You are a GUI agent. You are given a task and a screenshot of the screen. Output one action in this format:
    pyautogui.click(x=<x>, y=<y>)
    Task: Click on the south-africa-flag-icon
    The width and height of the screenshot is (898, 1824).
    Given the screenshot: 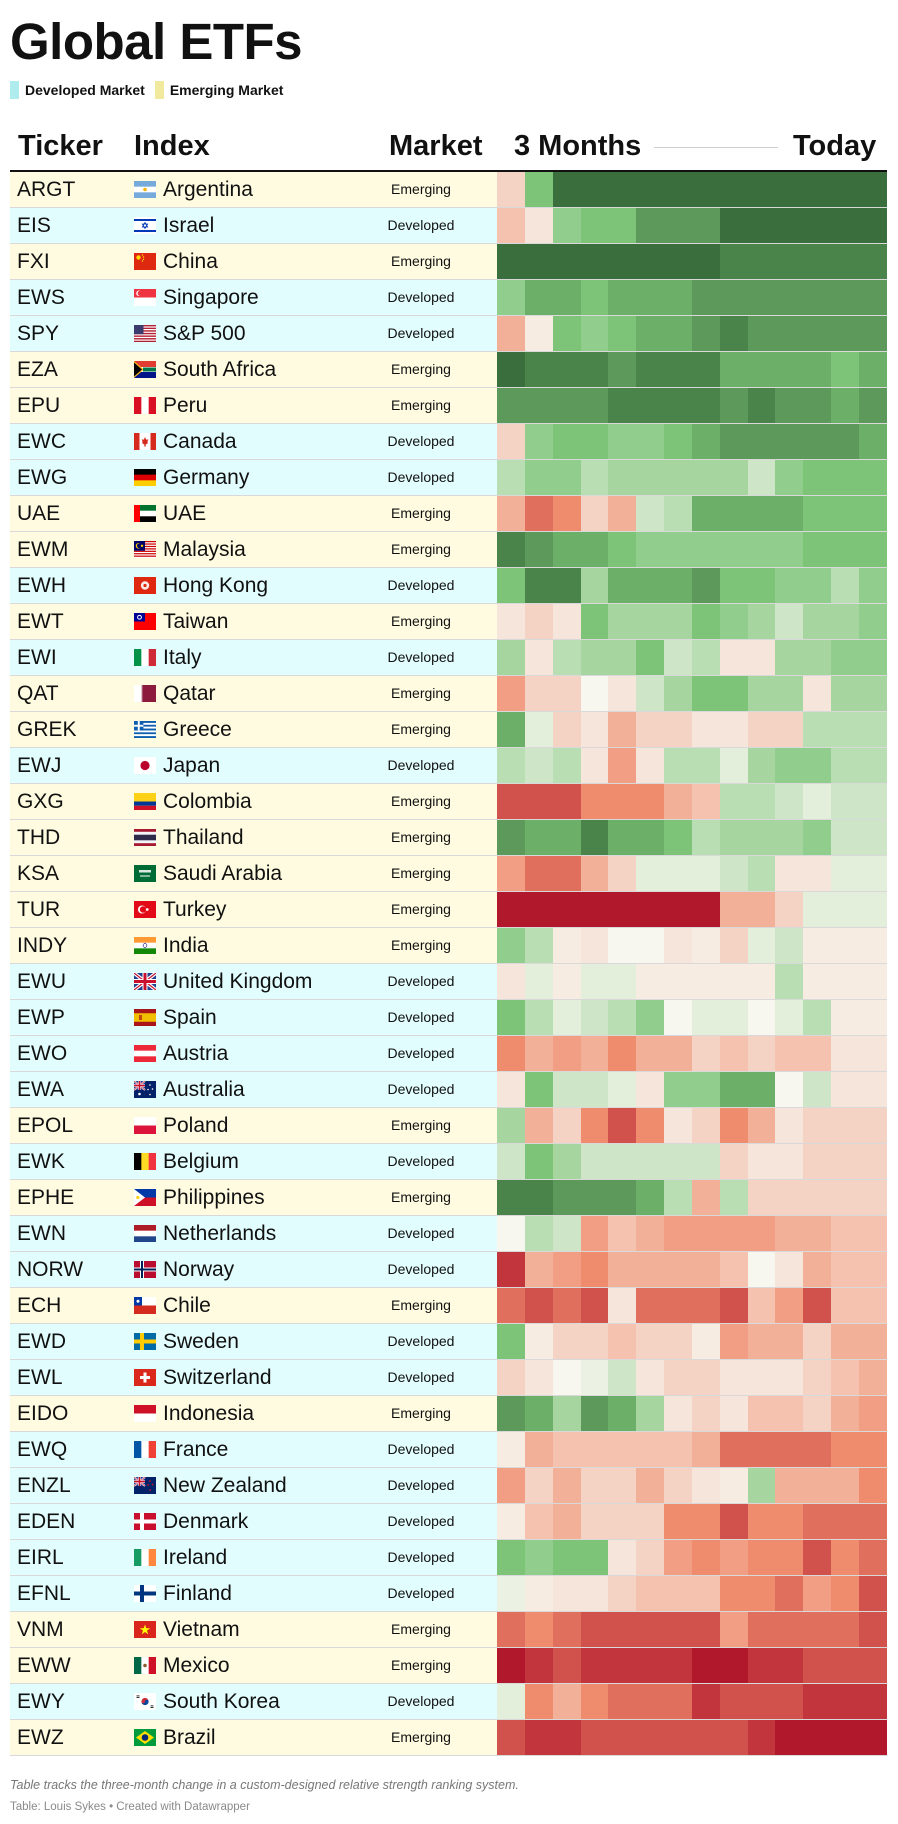 What is the action you would take?
    pyautogui.click(x=145, y=369)
    